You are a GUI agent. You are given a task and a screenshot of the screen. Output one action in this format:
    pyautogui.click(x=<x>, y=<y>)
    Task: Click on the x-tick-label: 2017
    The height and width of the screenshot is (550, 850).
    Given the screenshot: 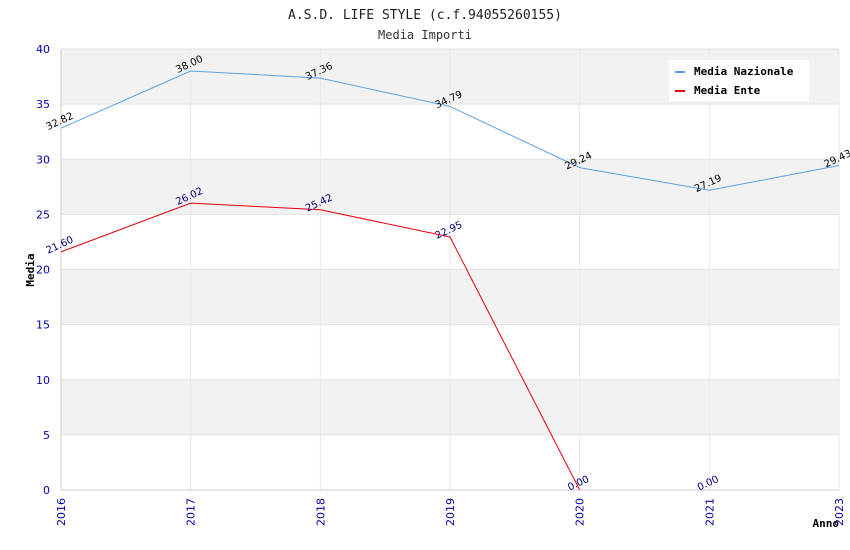 What is the action you would take?
    pyautogui.click(x=191, y=512)
    